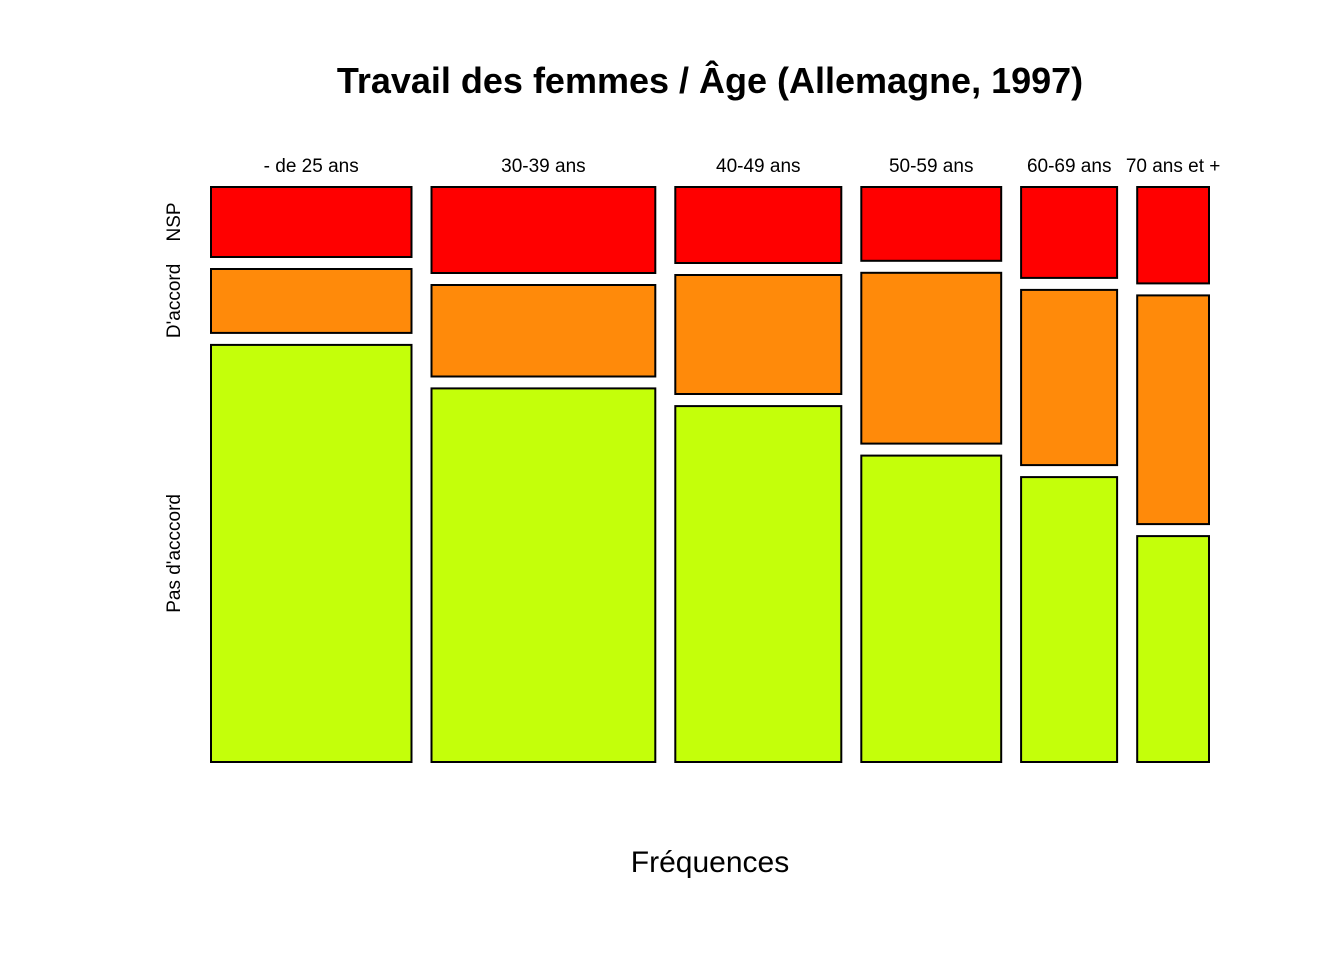 The height and width of the screenshot is (960, 1344). What do you see at coordinates (174, 301) in the screenshot?
I see `row-label-1: D'accord` at bounding box center [174, 301].